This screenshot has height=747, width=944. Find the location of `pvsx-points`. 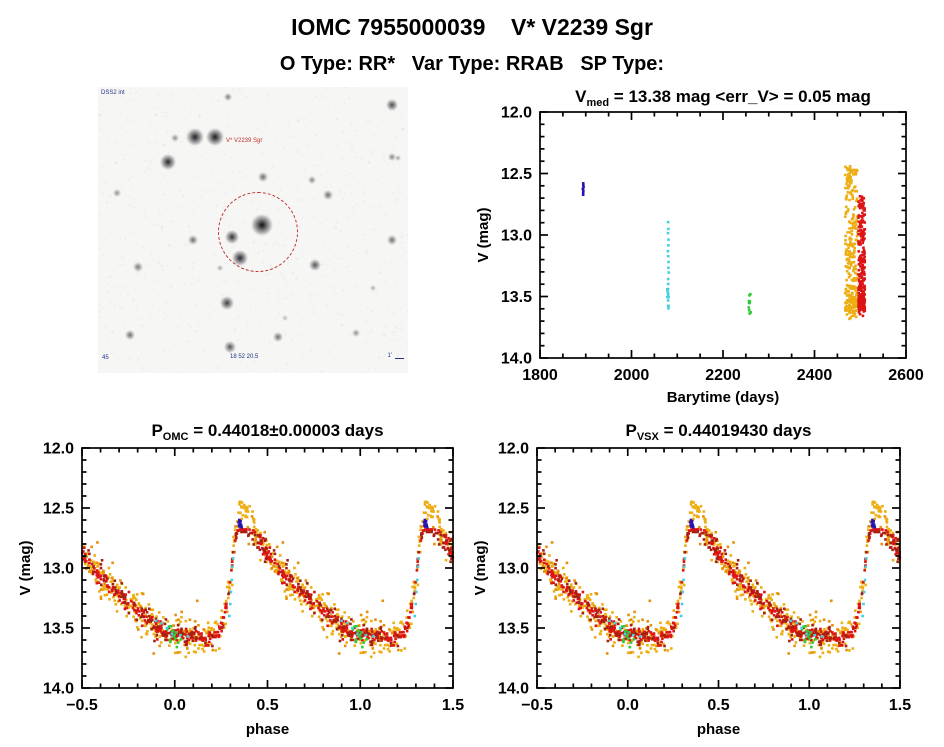

pvsx-points is located at coordinates (718, 579).